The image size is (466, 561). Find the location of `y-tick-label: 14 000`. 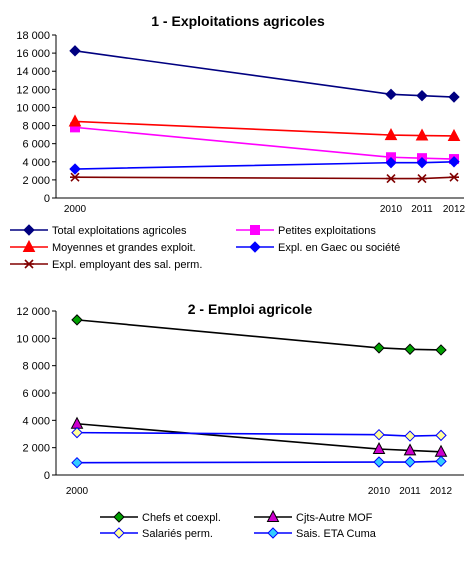

y-tick-label: 14 000 is located at coordinates (33, 72).